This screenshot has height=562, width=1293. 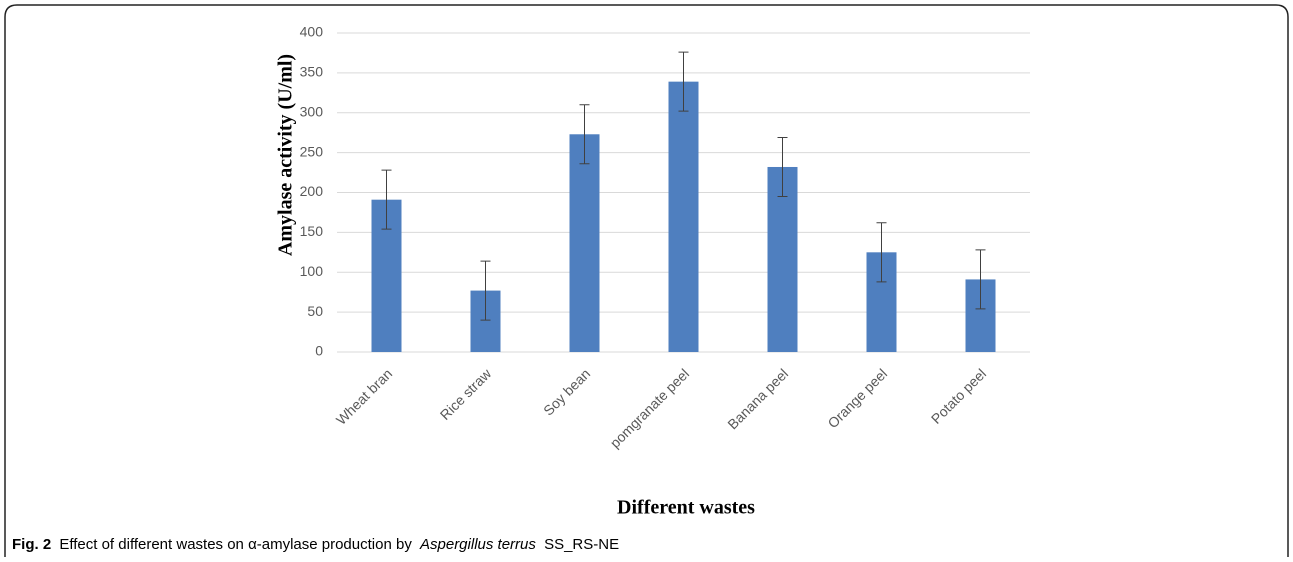 What do you see at coordinates (466, 394) in the screenshot?
I see `x-tick-label: Rice straw` at bounding box center [466, 394].